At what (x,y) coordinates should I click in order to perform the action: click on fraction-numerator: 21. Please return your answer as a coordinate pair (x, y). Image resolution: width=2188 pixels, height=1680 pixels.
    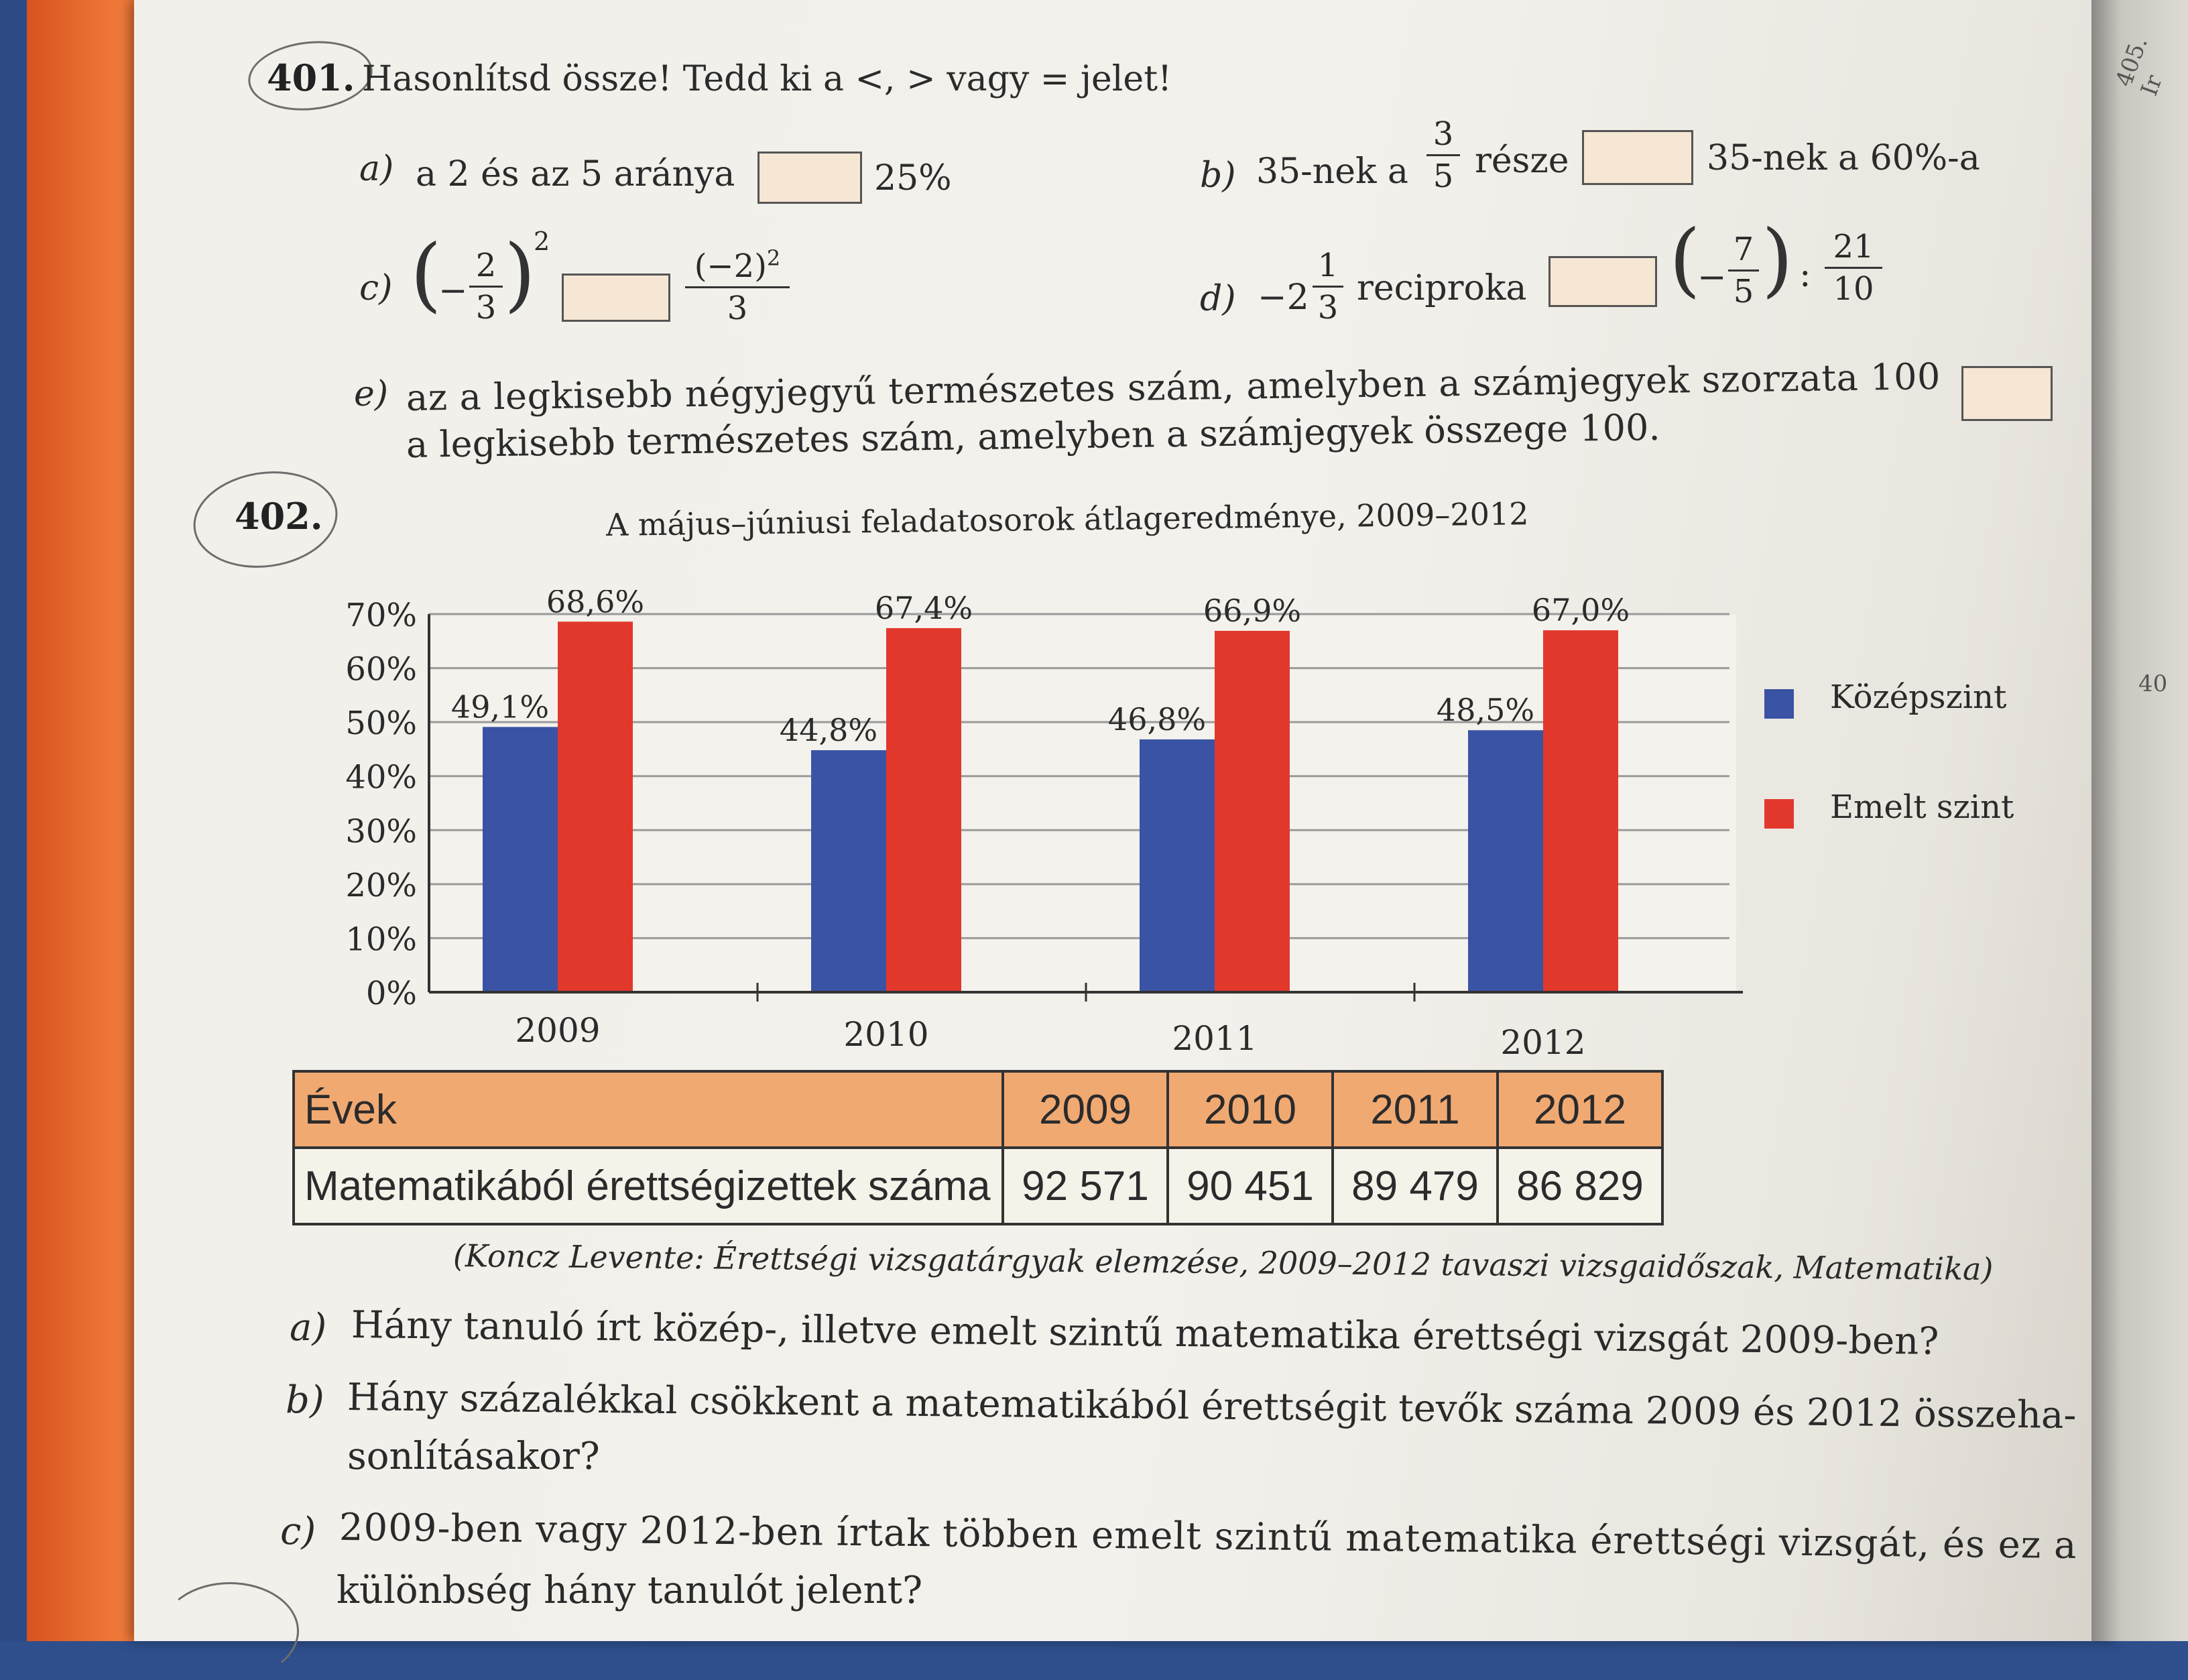
    Looking at the image, I should click on (1853, 246).